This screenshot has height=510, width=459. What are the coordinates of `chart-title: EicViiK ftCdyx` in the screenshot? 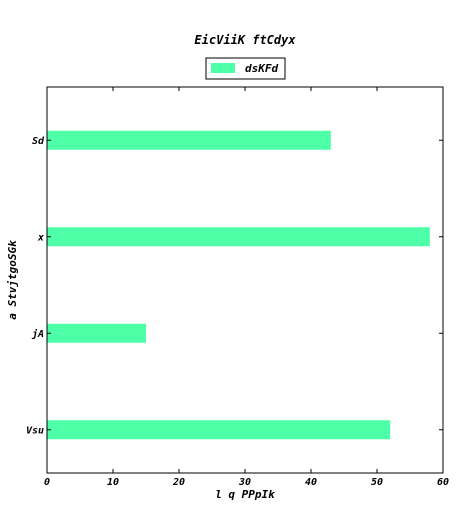 It's located at (245, 40).